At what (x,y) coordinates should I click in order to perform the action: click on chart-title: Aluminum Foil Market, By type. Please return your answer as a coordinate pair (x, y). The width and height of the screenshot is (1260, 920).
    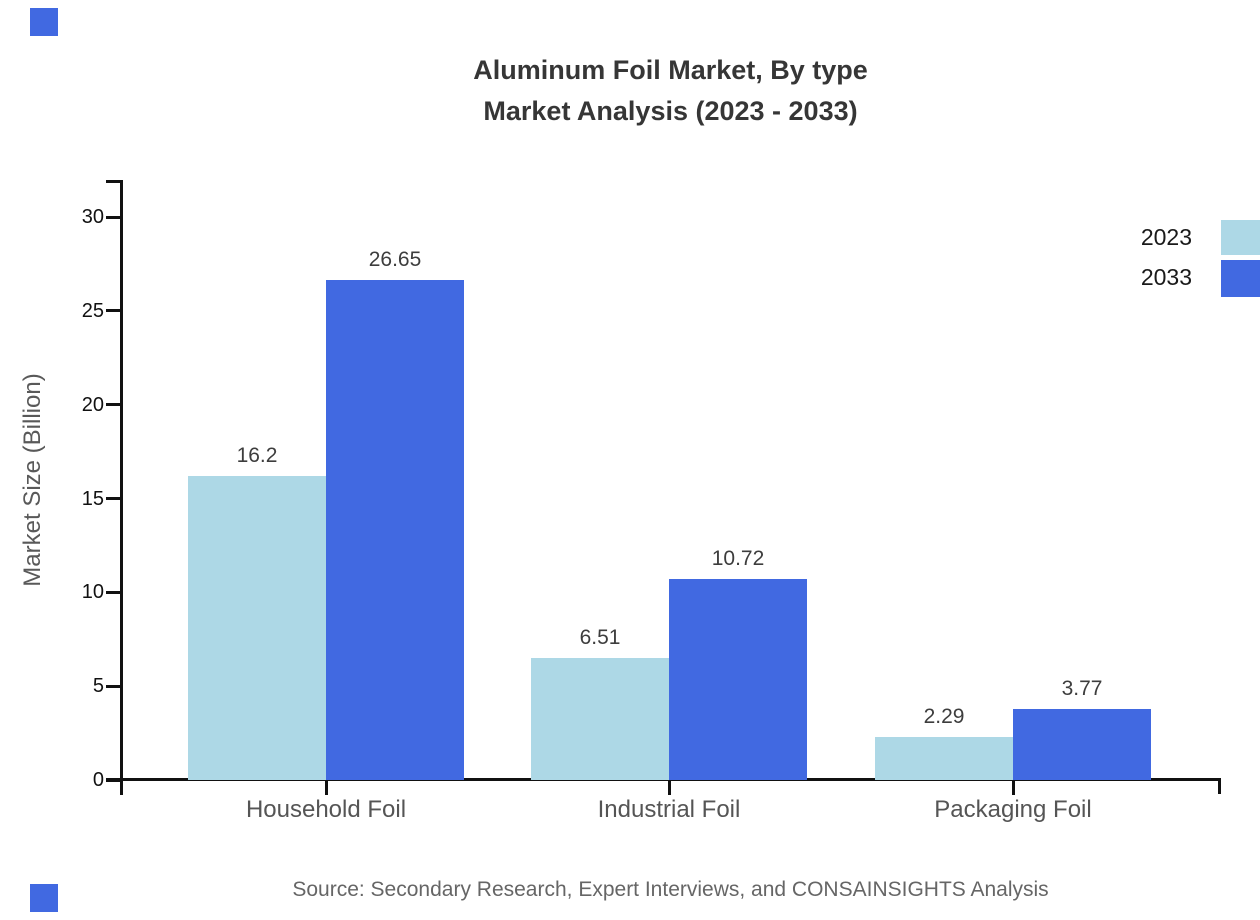
    Looking at the image, I should click on (670, 70).